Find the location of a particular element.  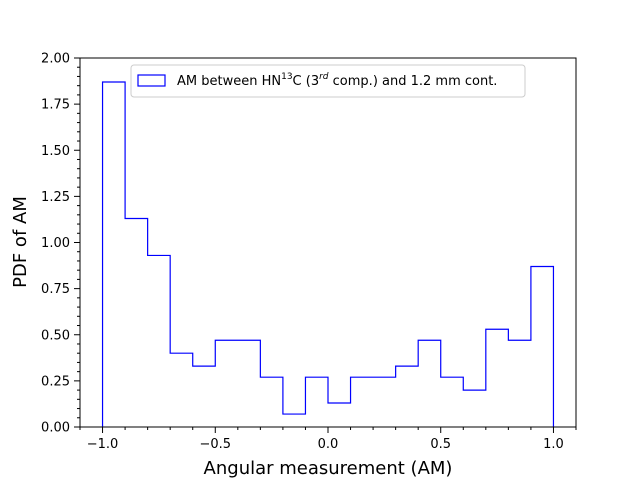

y-tick-label: 0.50 is located at coordinates (55, 335).